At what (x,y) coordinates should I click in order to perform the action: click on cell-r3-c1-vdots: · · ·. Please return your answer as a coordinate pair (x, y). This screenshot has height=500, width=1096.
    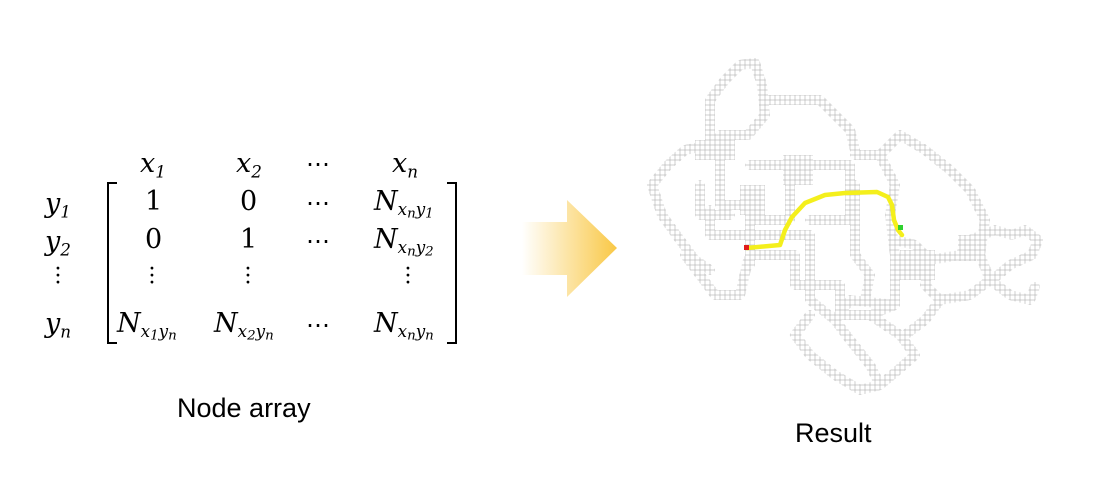
    Looking at the image, I should click on (152, 276).